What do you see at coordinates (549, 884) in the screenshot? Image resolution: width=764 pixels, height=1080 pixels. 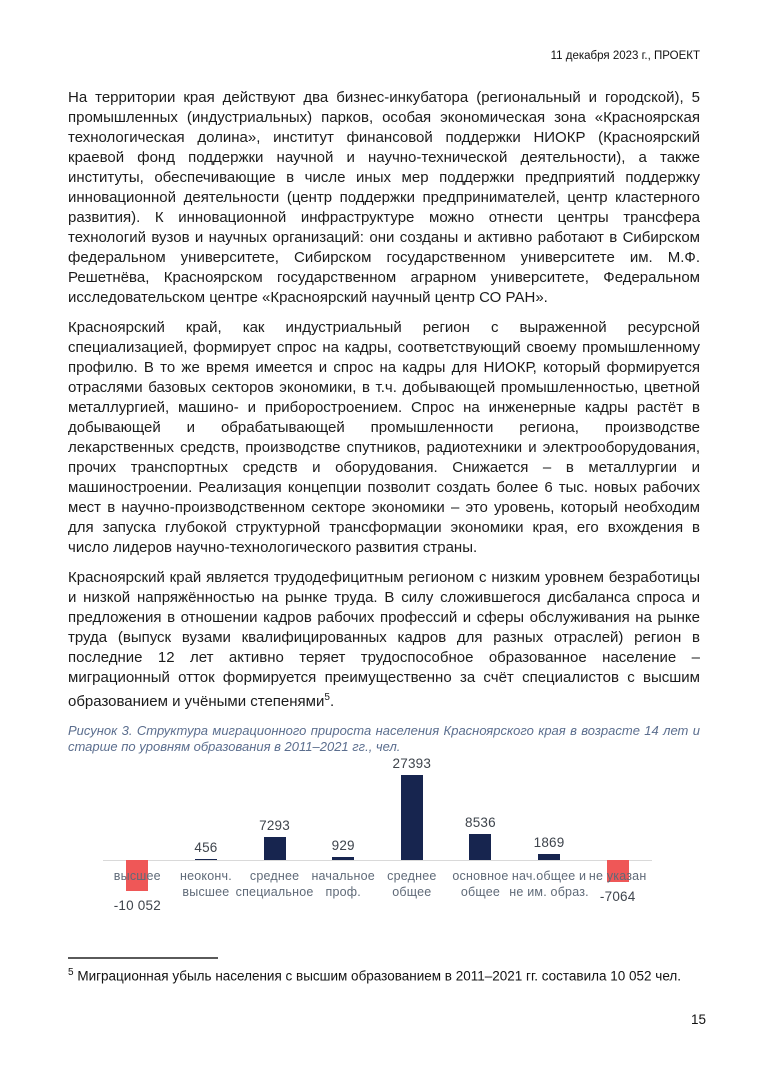 I see `chart-category-label: нач.общее и не им. образ.` at bounding box center [549, 884].